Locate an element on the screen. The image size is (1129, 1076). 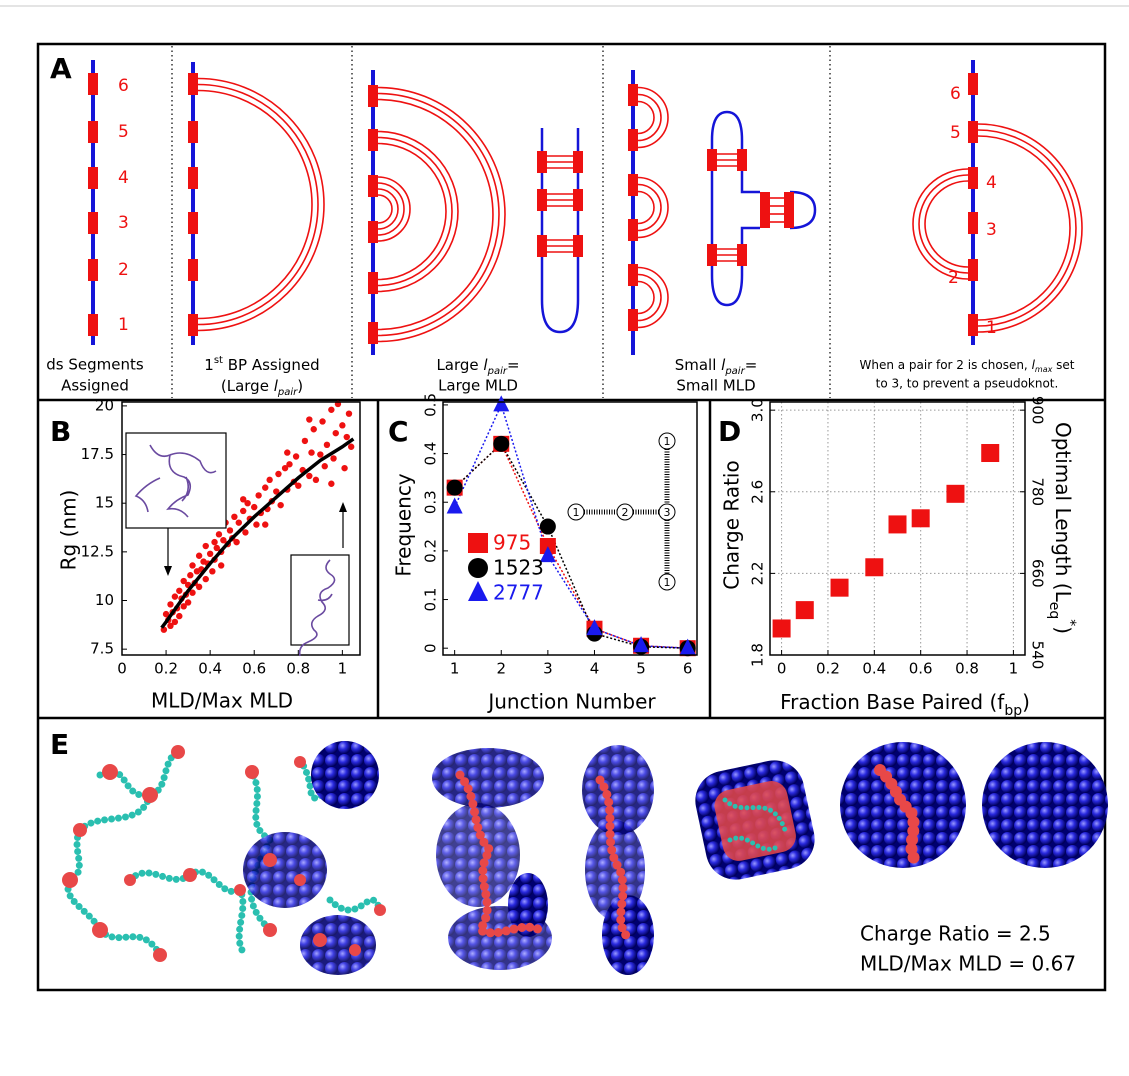
x-axis-title: bp is located at coordinates (1013, 711).